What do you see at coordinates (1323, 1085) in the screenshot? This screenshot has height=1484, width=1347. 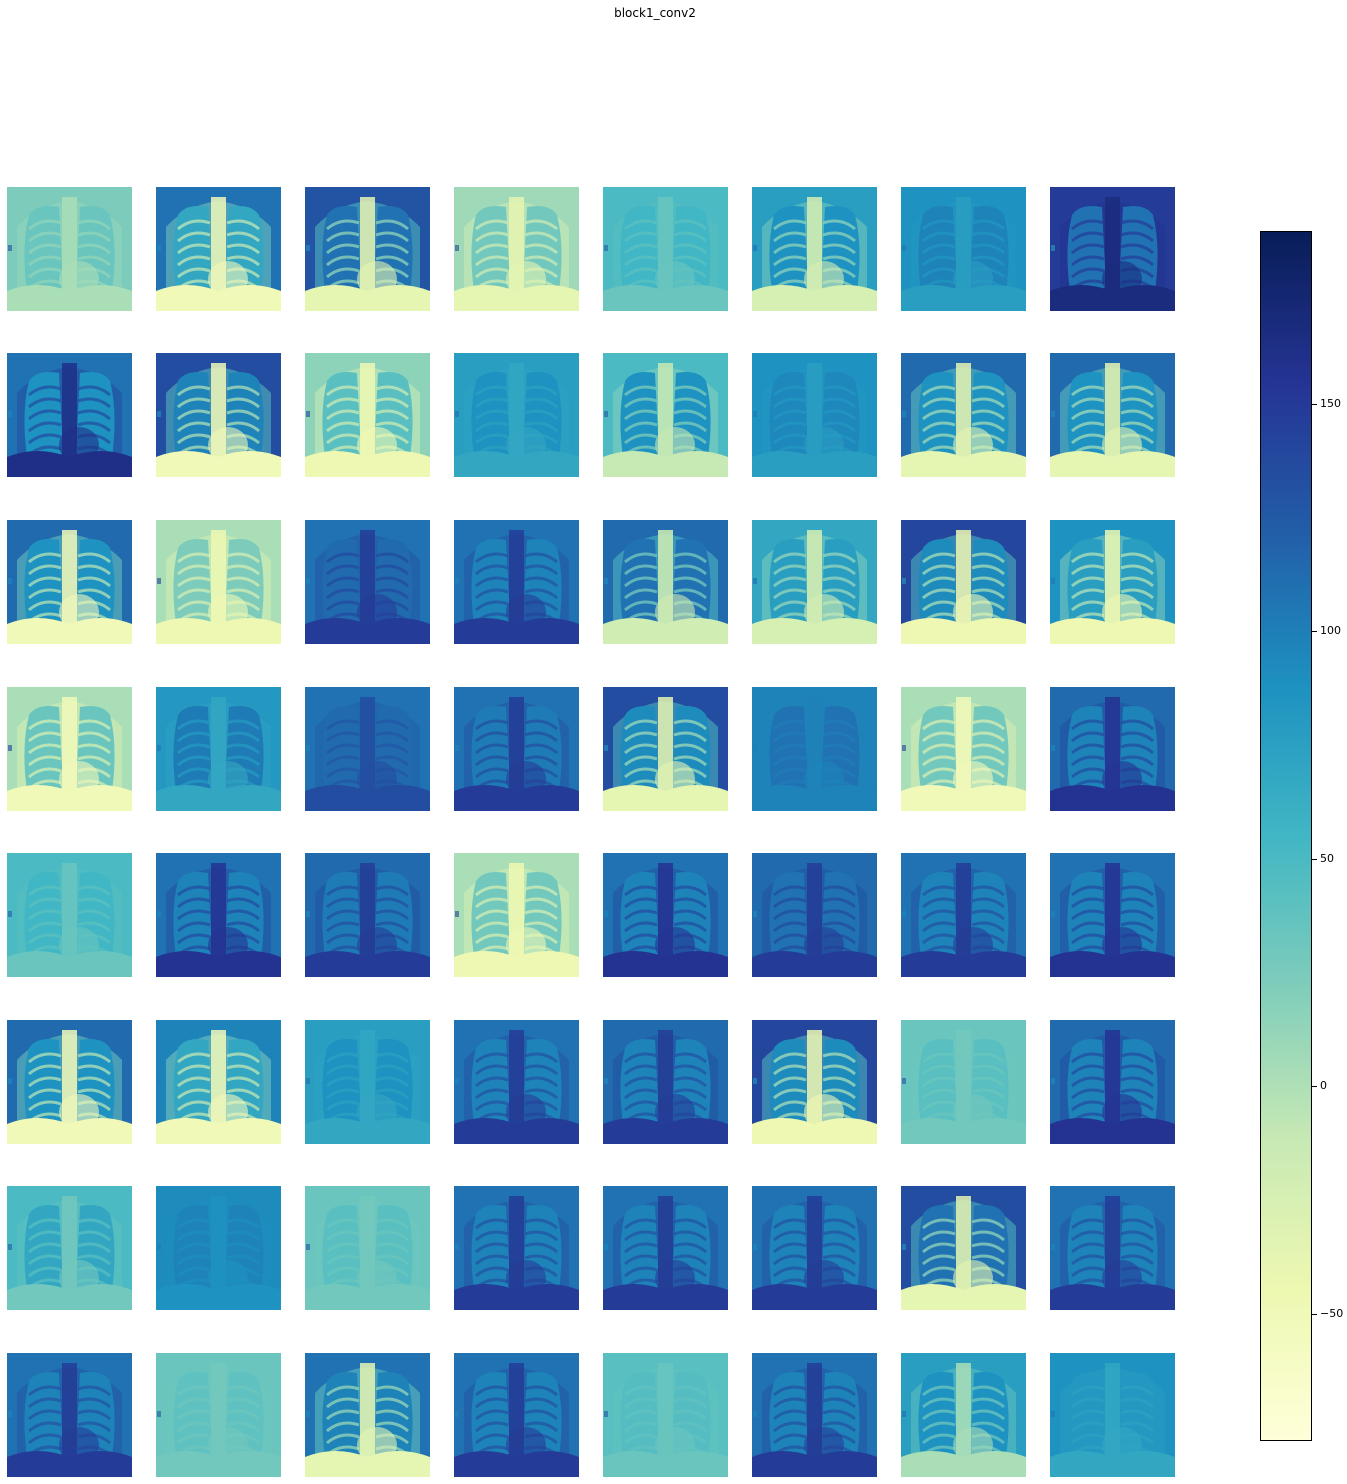 I see `colorbar-tick-label: 0` at bounding box center [1323, 1085].